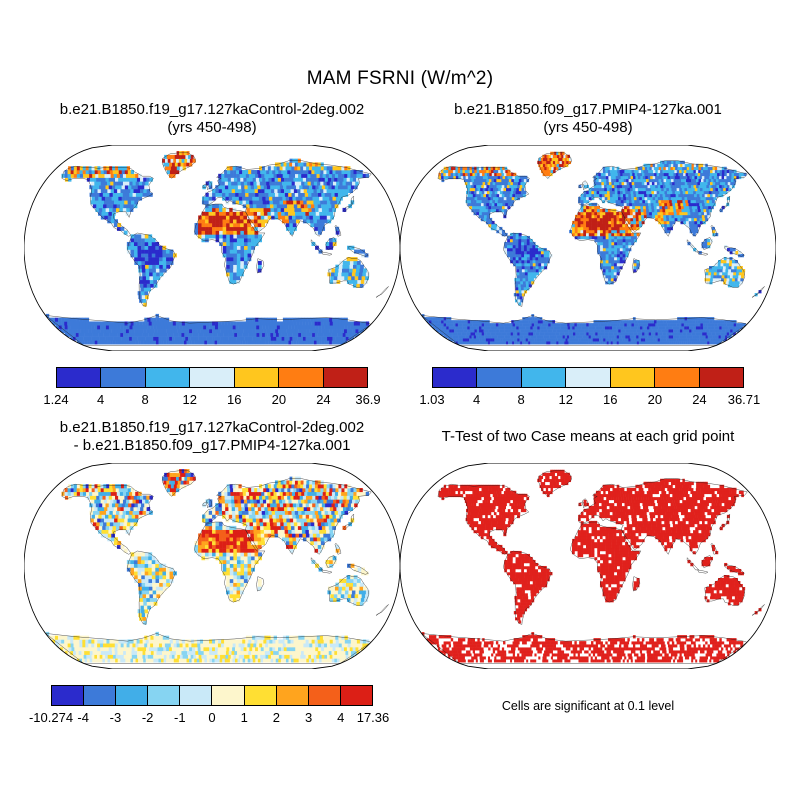 Image resolution: width=800 pixels, height=800 pixels. Describe the element at coordinates (744, 399) in the screenshot. I see `colorbar-tick-label: 36.71` at that location.